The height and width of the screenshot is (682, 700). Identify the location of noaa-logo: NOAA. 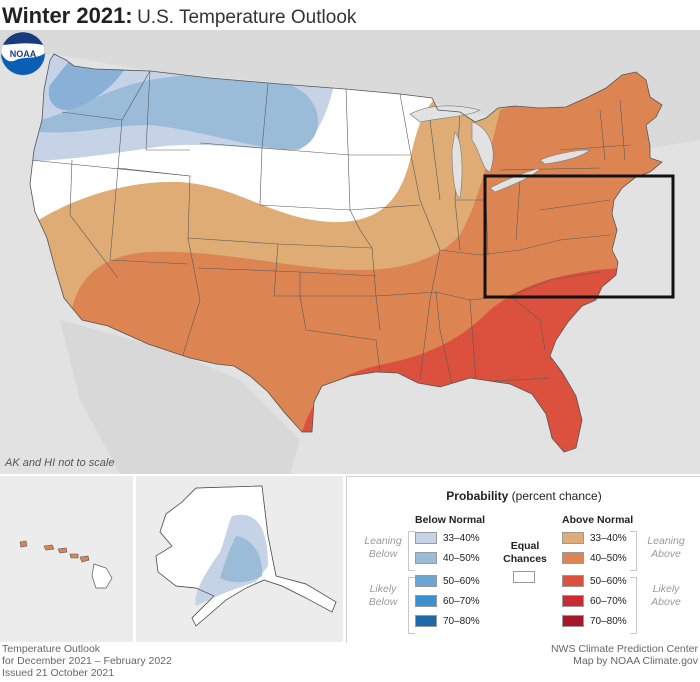
(23, 53).